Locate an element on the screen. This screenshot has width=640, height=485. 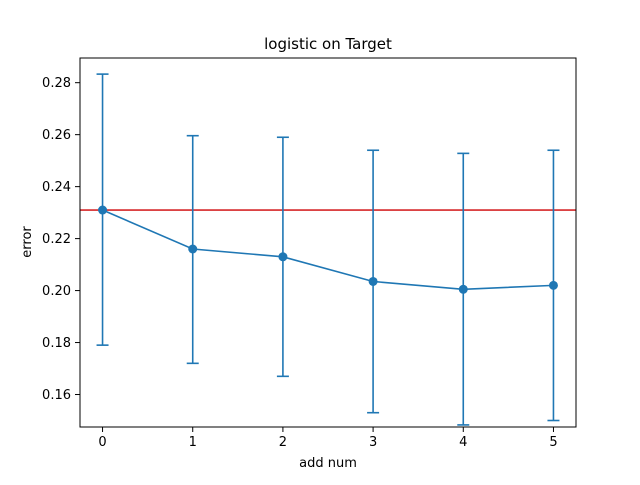
y-tick-label: 0.22 is located at coordinates (56, 239).